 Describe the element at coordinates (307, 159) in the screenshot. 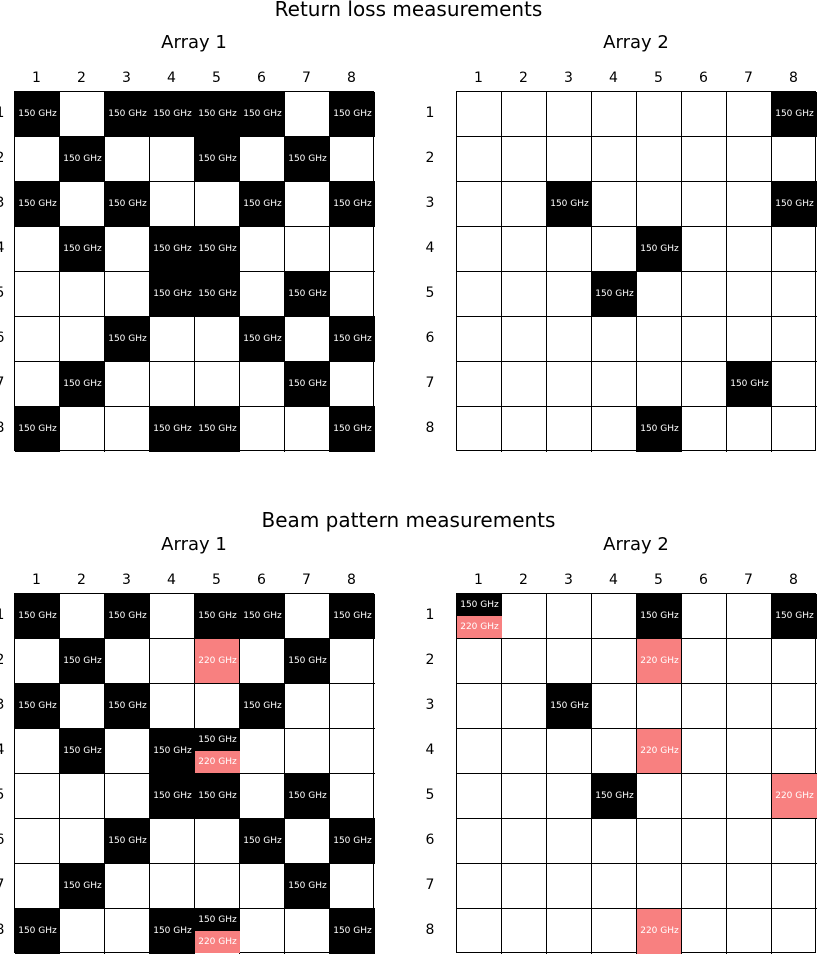

I see `return-loss-array-1-cell-r2-c7: 150 GHz` at that location.